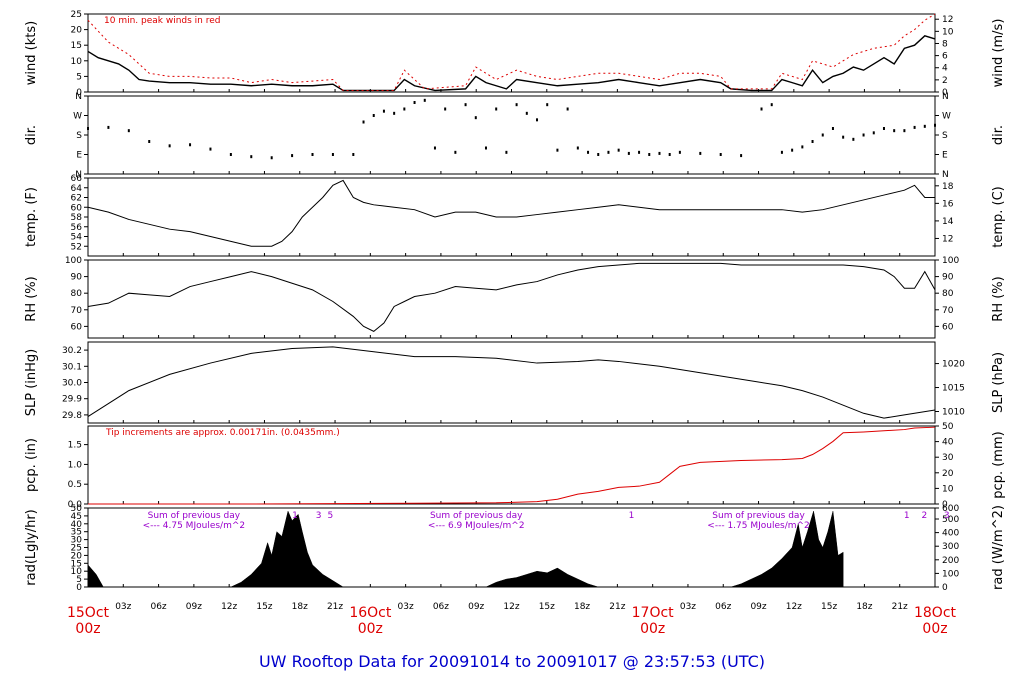  I want to click on y-tick-label-left: 60, so click(77, 327).